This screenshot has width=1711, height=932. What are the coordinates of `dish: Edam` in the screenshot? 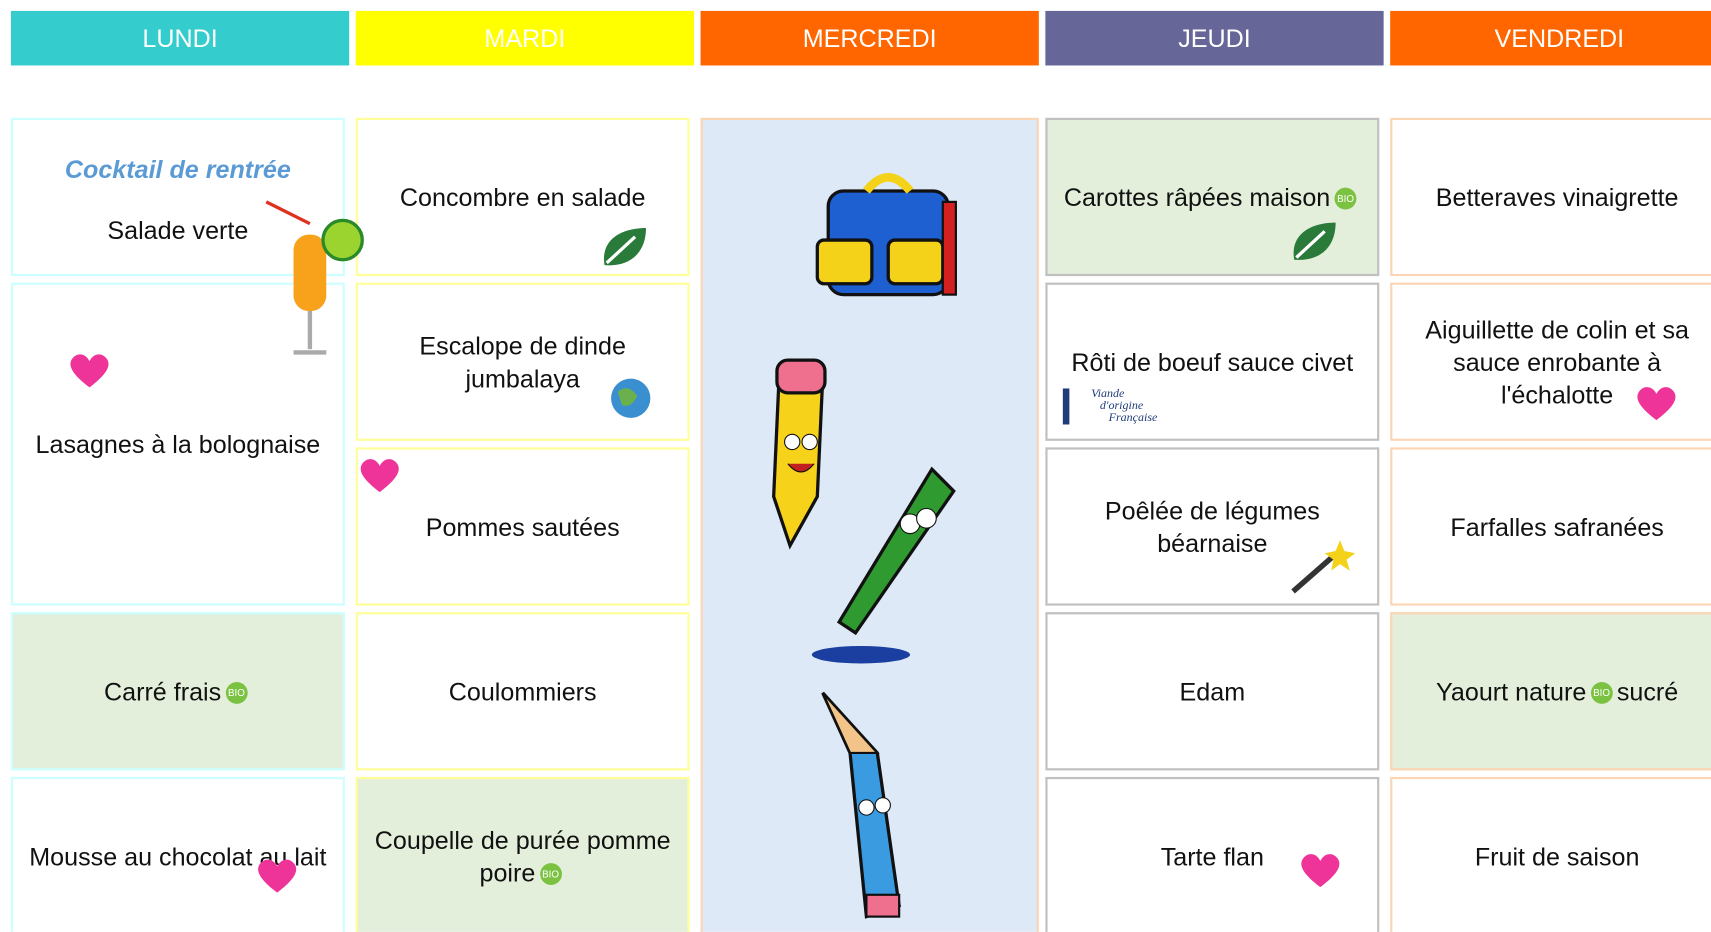 It's located at (1213, 691).